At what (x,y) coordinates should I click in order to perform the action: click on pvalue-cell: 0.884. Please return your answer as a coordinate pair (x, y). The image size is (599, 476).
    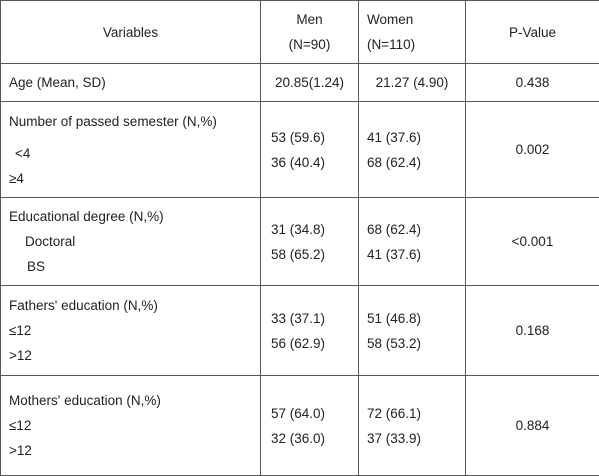
    Looking at the image, I should click on (532, 426).